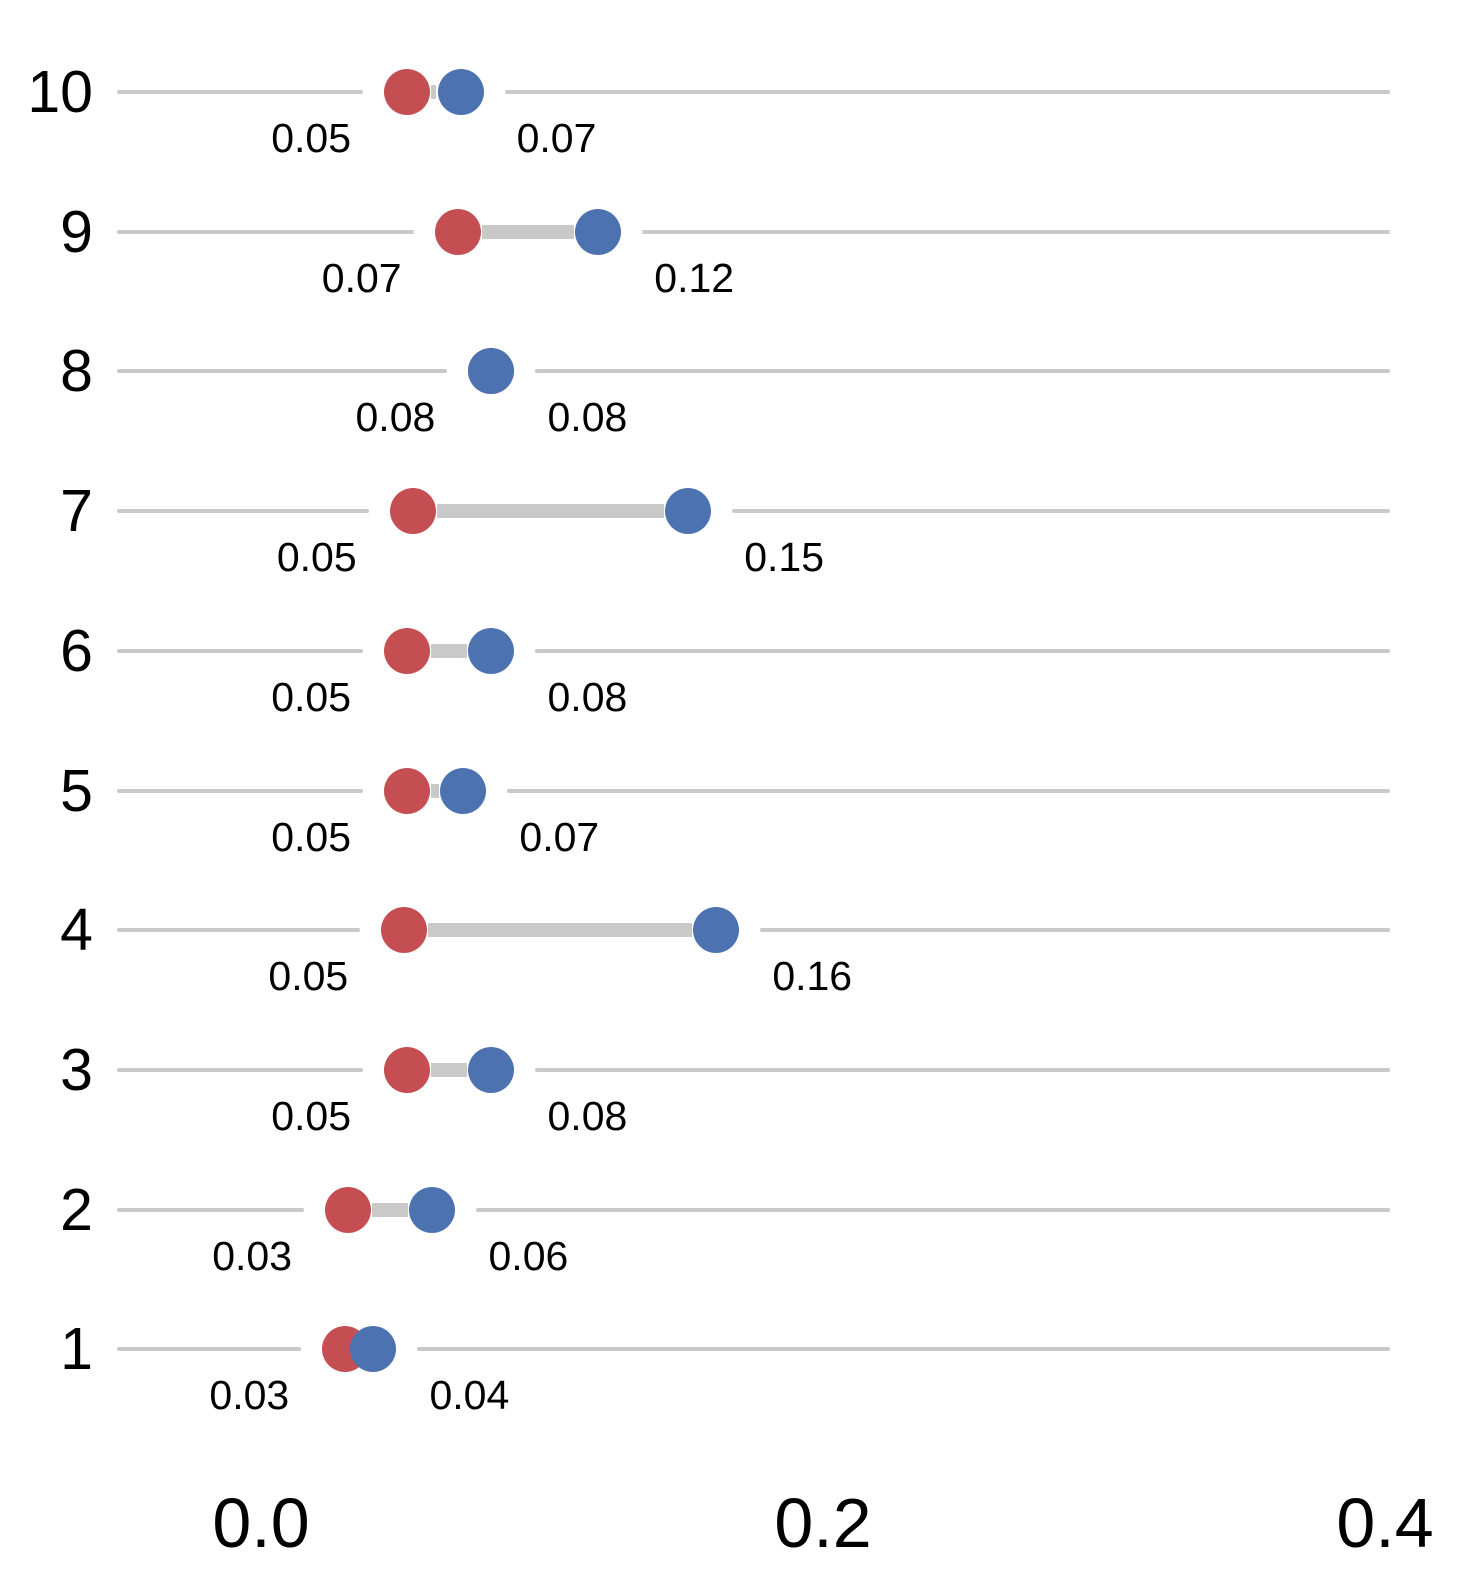 This screenshot has height=1583, width=1481. Describe the element at coordinates (76, 650) in the screenshot. I see `y-axis-label: 6` at that location.